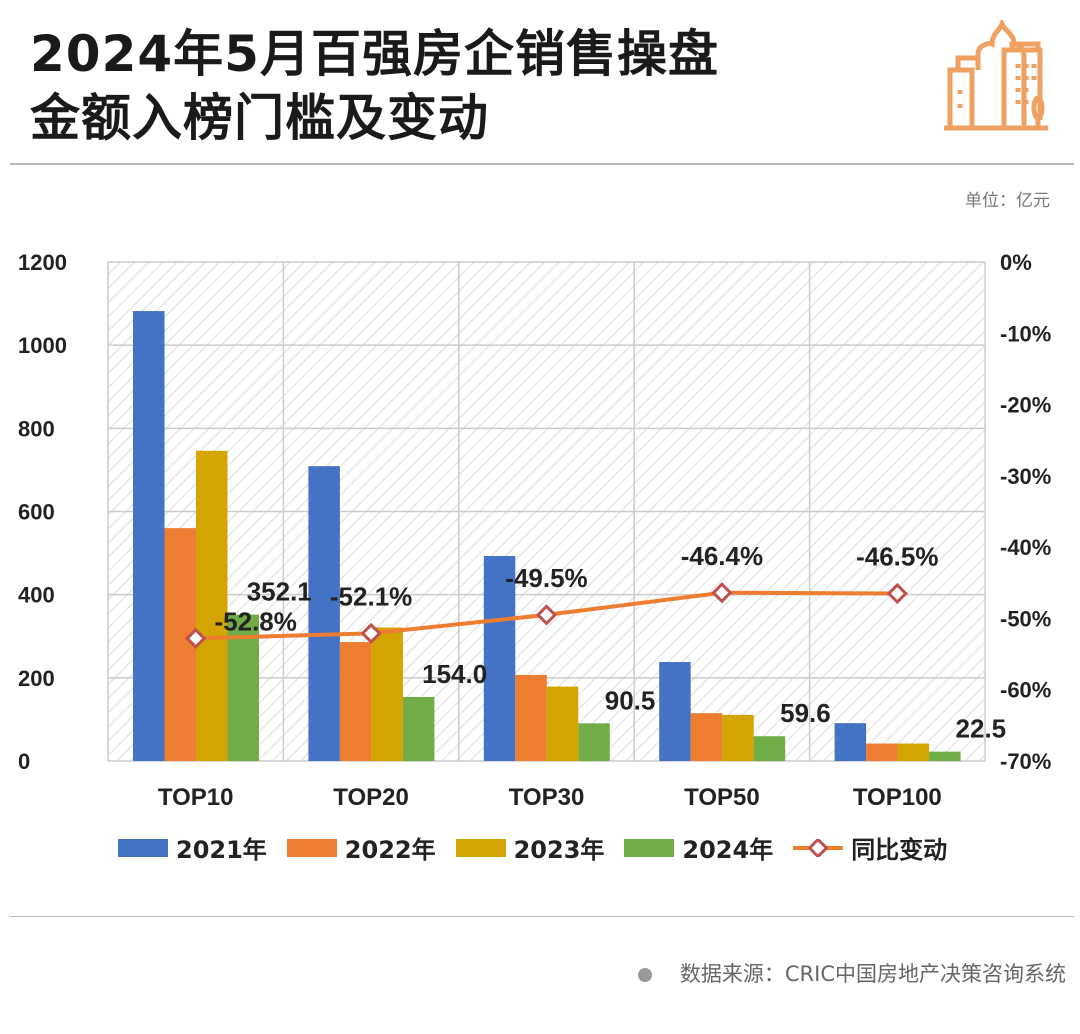 The height and width of the screenshot is (1034, 1080). I want to click on legend-item-2023: 2023年, so click(530, 847).